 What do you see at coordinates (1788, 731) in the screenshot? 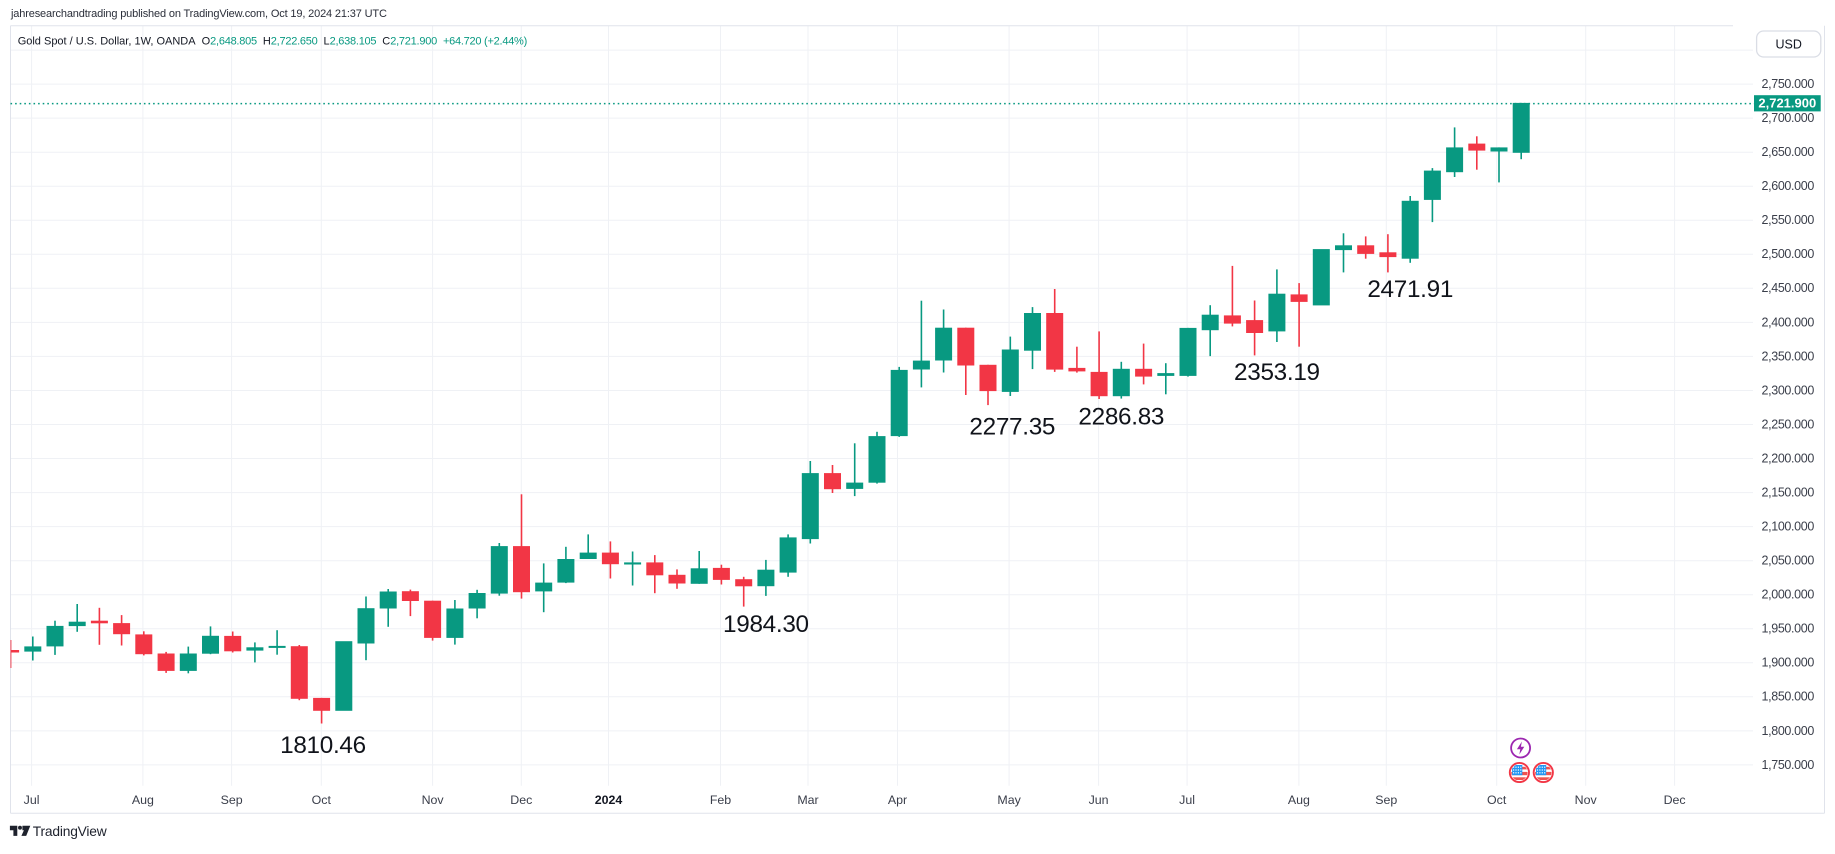
I see `svg-text: 1,800.000` at bounding box center [1788, 731].